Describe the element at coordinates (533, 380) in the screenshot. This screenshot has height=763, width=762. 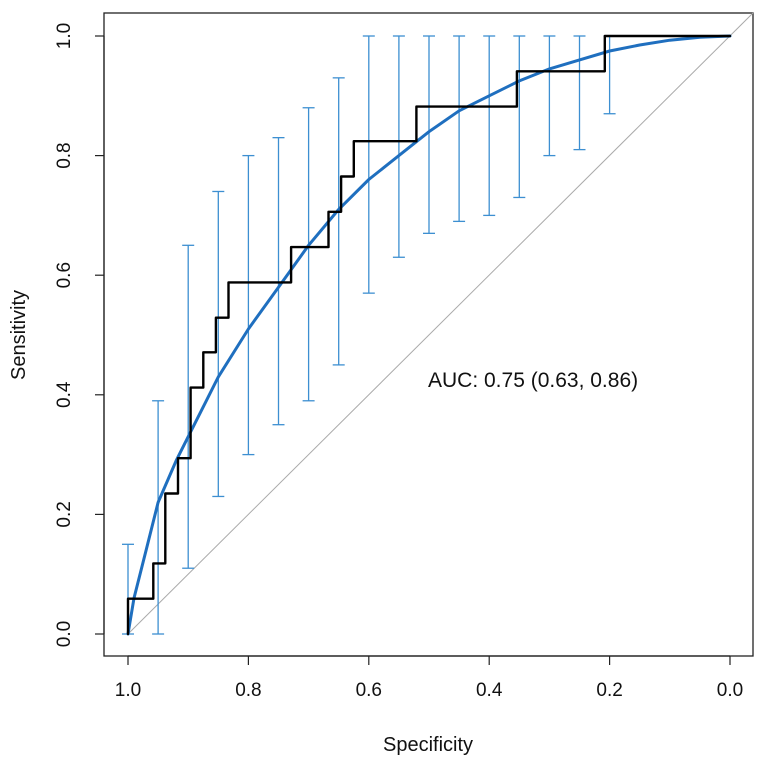
I see `auc-annotation: AUC: 0.75 (0.63, 0.86)` at that location.